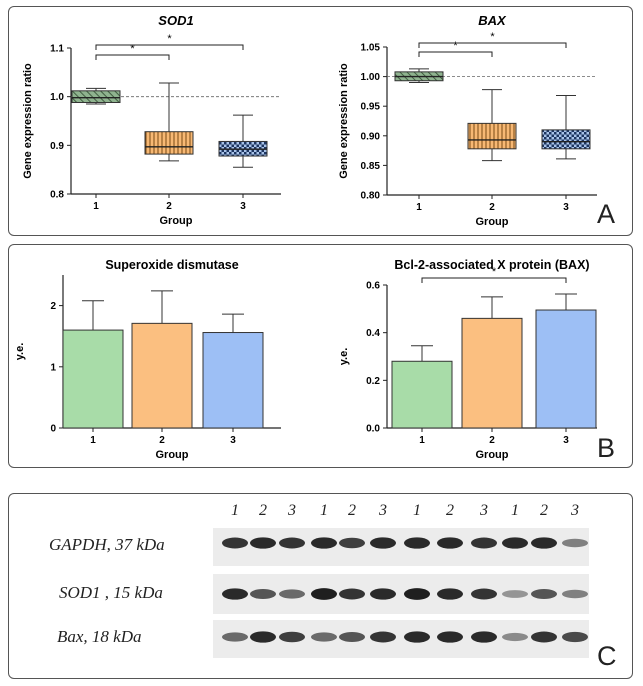 This screenshot has height=686, width=643. Describe the element at coordinates (401, 547) in the screenshot. I see `blot-strip` at that location.